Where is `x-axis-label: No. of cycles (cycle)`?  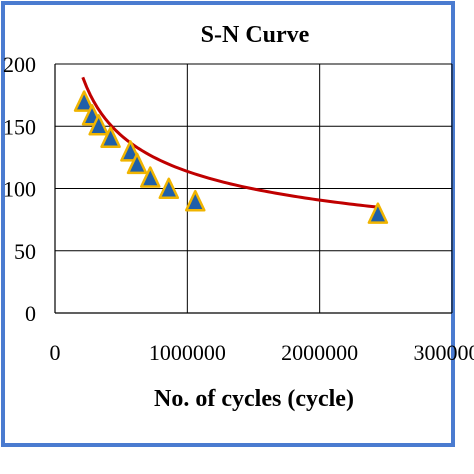 x-axis-label: No. of cycles (cycle) is located at coordinates (254, 399).